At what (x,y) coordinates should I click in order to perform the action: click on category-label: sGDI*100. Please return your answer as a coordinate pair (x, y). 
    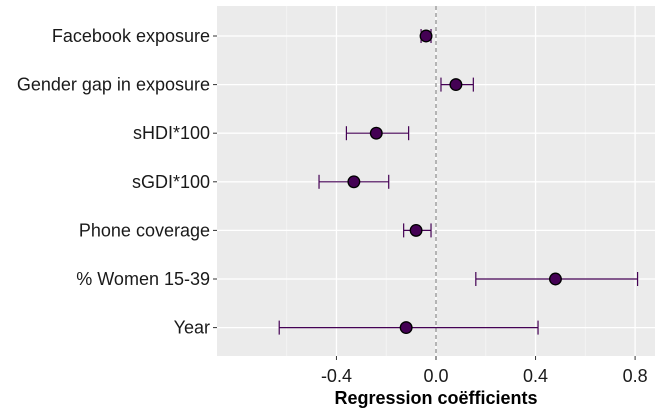
    Looking at the image, I should click on (171, 182).